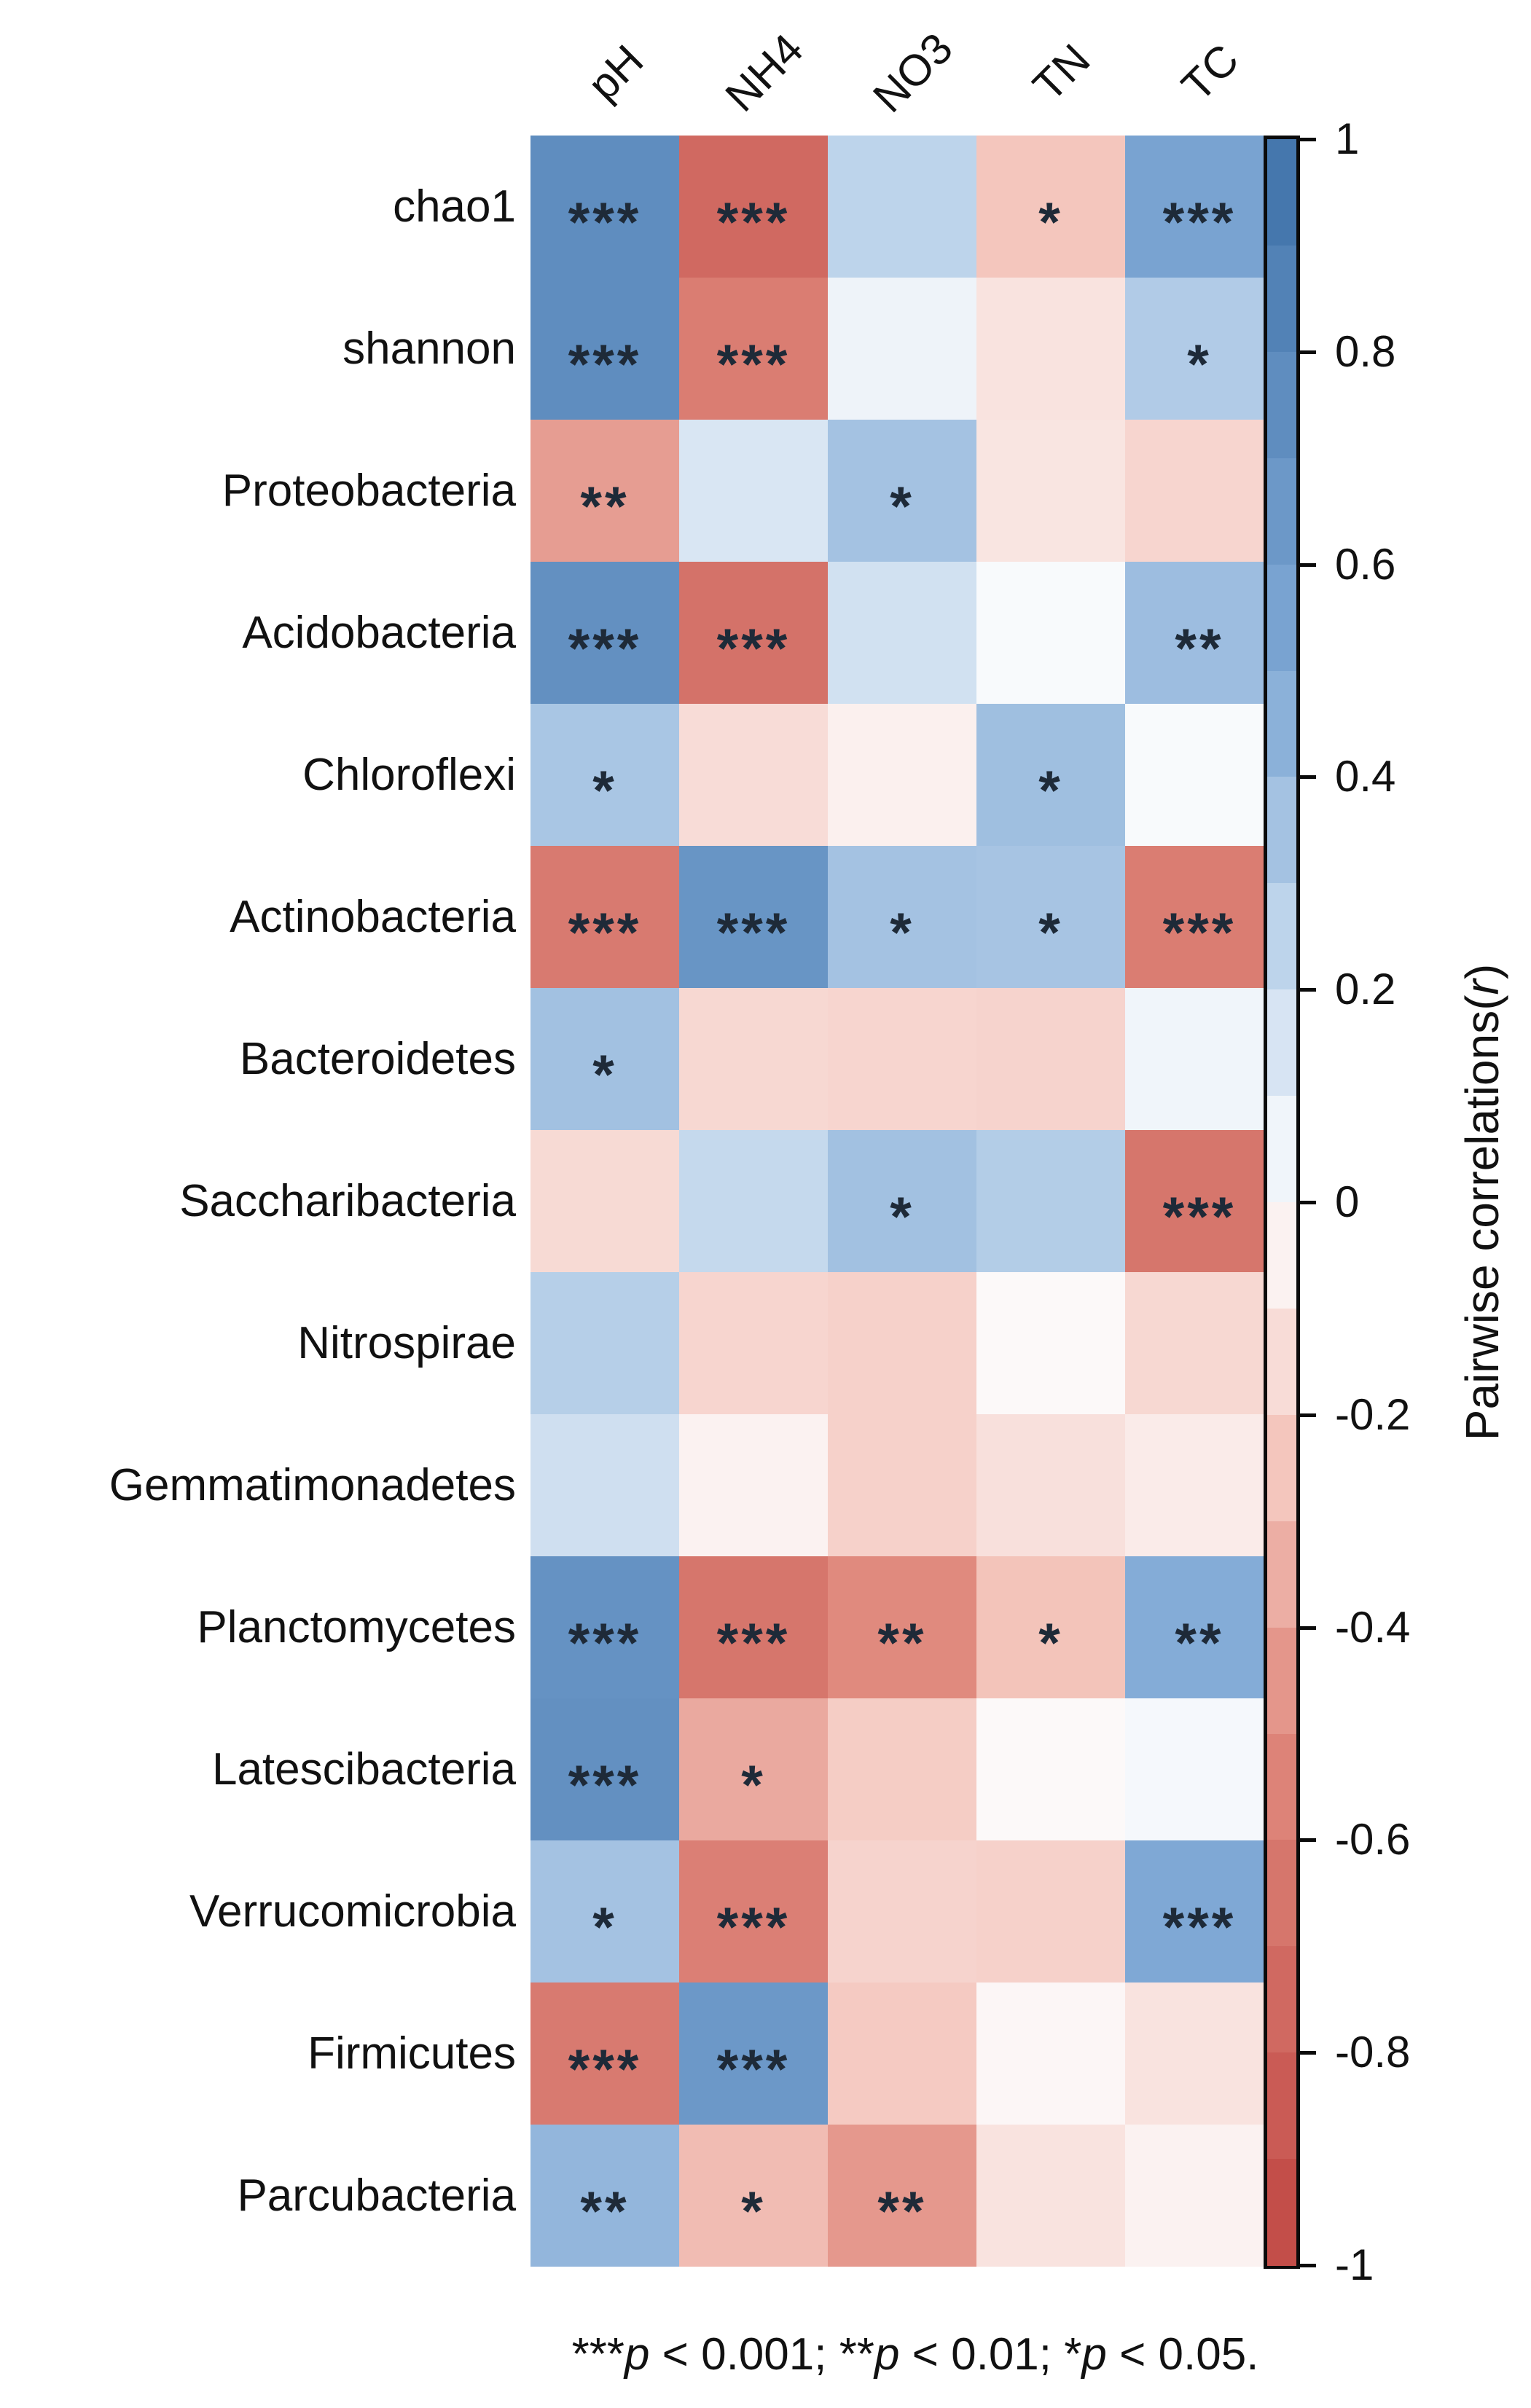 The height and width of the screenshot is (2408, 1531). Describe the element at coordinates (1373, 1627) in the screenshot. I see `colorbar-tick-label: -0.4` at that location.